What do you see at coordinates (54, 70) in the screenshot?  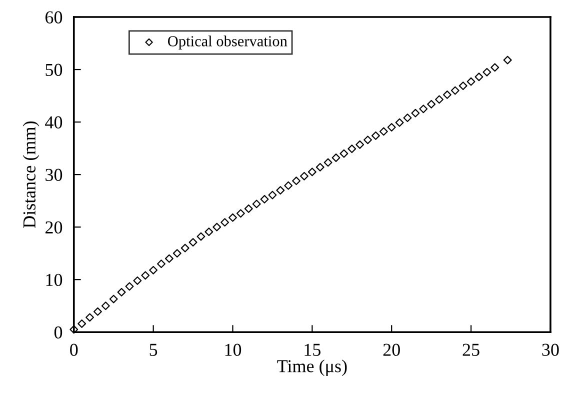 I see `y-tick-label: 50` at bounding box center [54, 70].